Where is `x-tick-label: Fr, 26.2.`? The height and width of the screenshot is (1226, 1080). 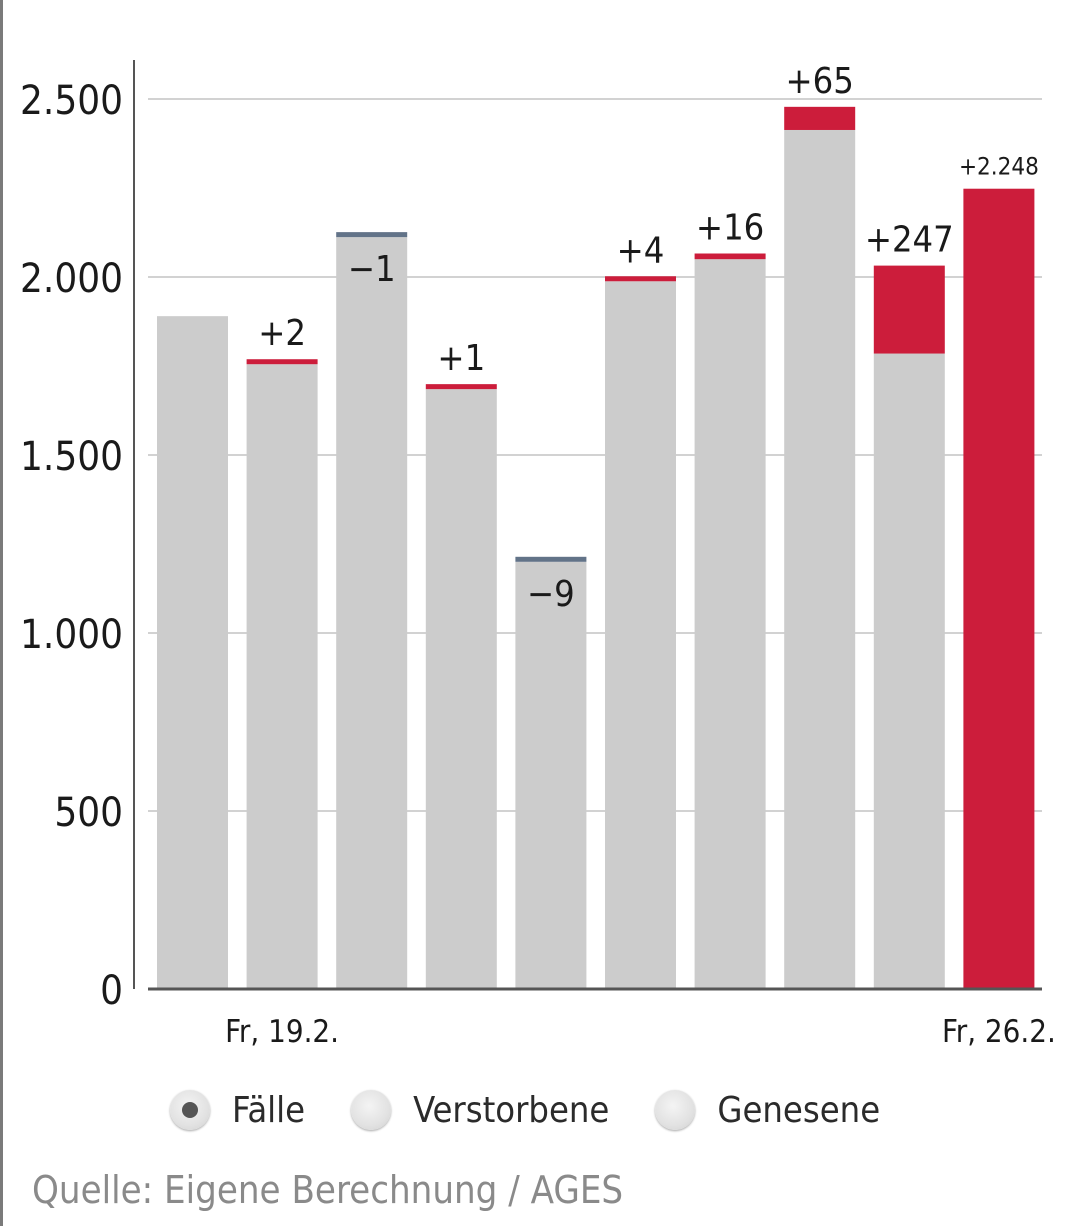
x-tick-label: Fr, 26.2. is located at coordinates (999, 1032).